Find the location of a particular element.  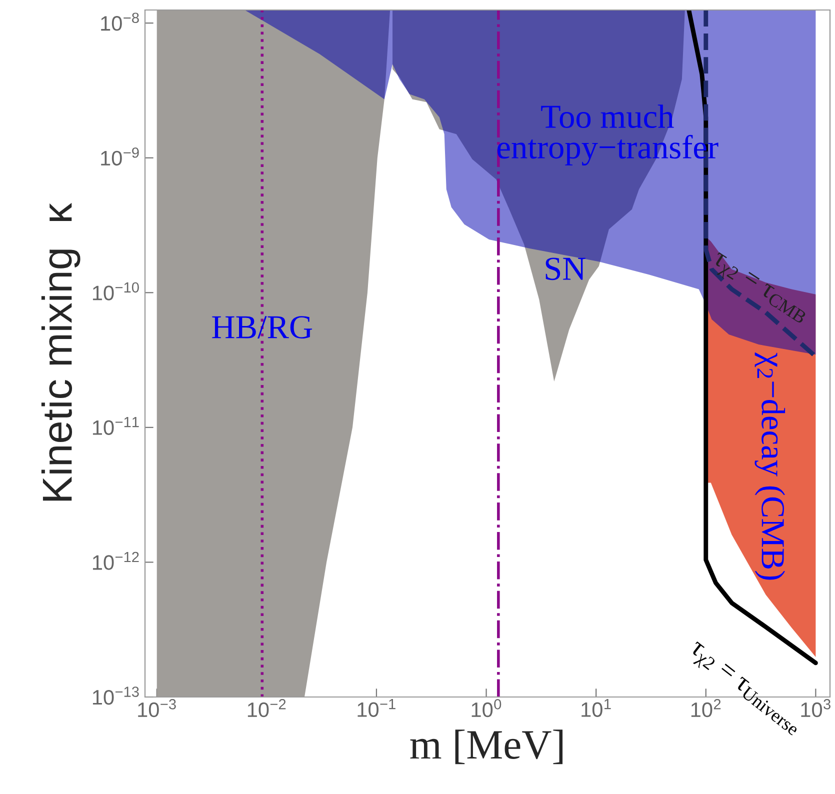

annotation: τ$_{χ2}$ = τ$_{CMB}$ is located at coordinates (758, 290).